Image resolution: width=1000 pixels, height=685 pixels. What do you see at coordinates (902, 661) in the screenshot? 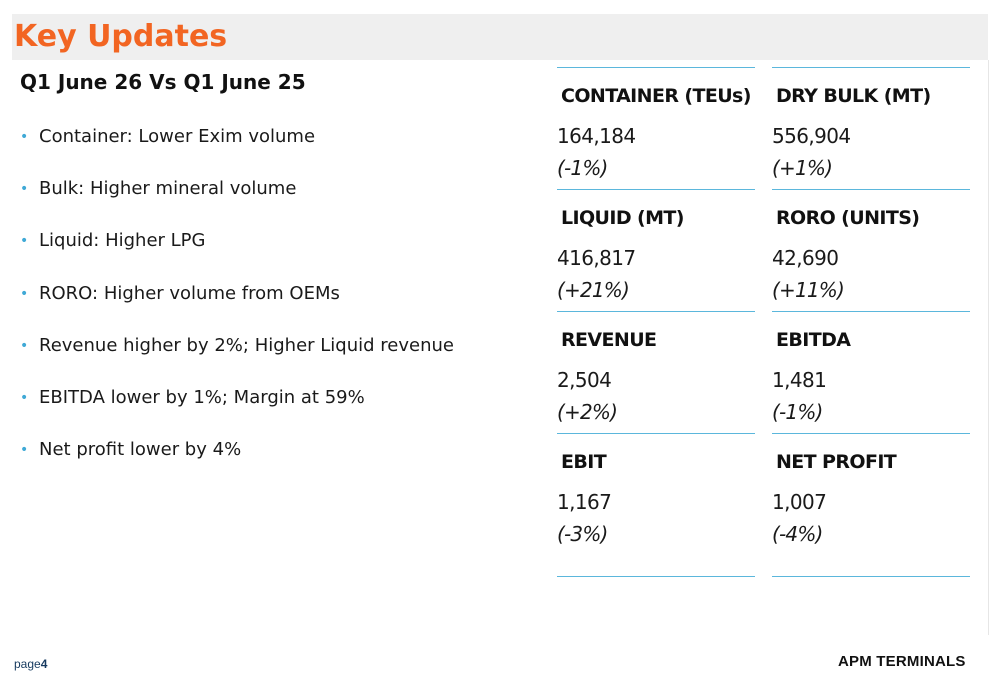
I see `brand-logo: APM TERMINALS` at bounding box center [902, 661].